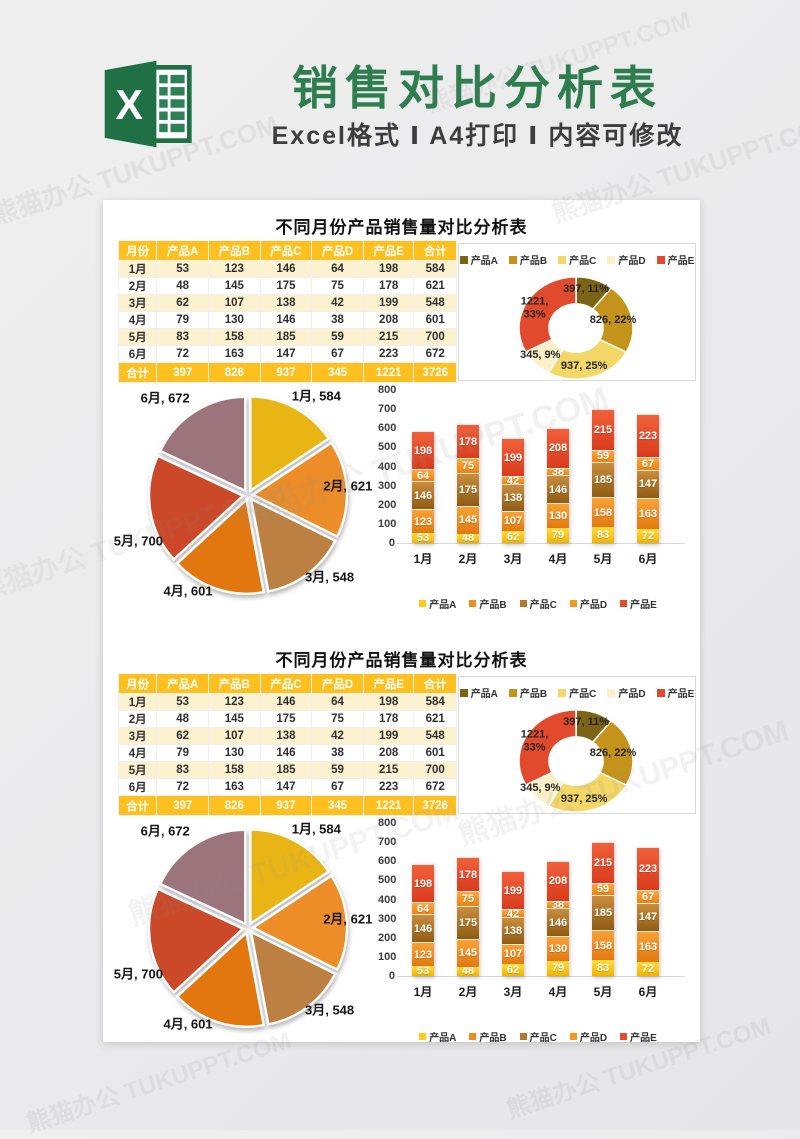 This screenshot has height=1139, width=800. What do you see at coordinates (137, 320) in the screenshot?
I see `table-cell: 4月` at bounding box center [137, 320].